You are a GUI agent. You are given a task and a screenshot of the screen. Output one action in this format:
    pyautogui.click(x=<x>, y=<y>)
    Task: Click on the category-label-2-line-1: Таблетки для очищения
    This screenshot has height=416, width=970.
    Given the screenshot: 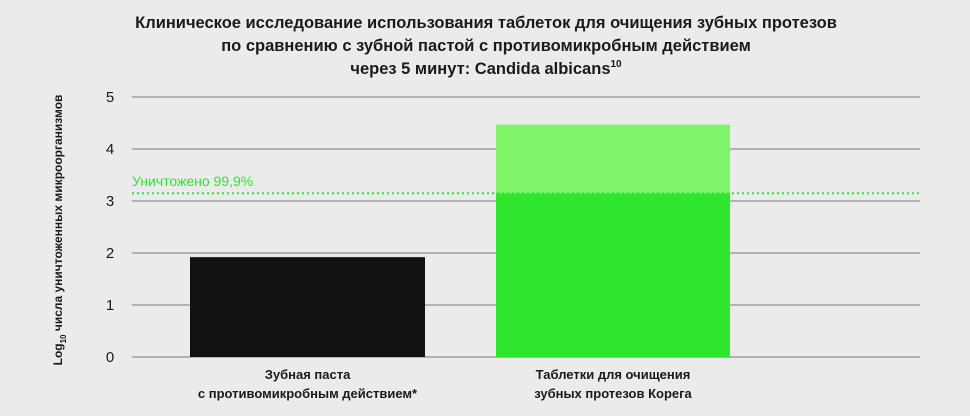 What is the action you would take?
    pyautogui.click(x=613, y=374)
    